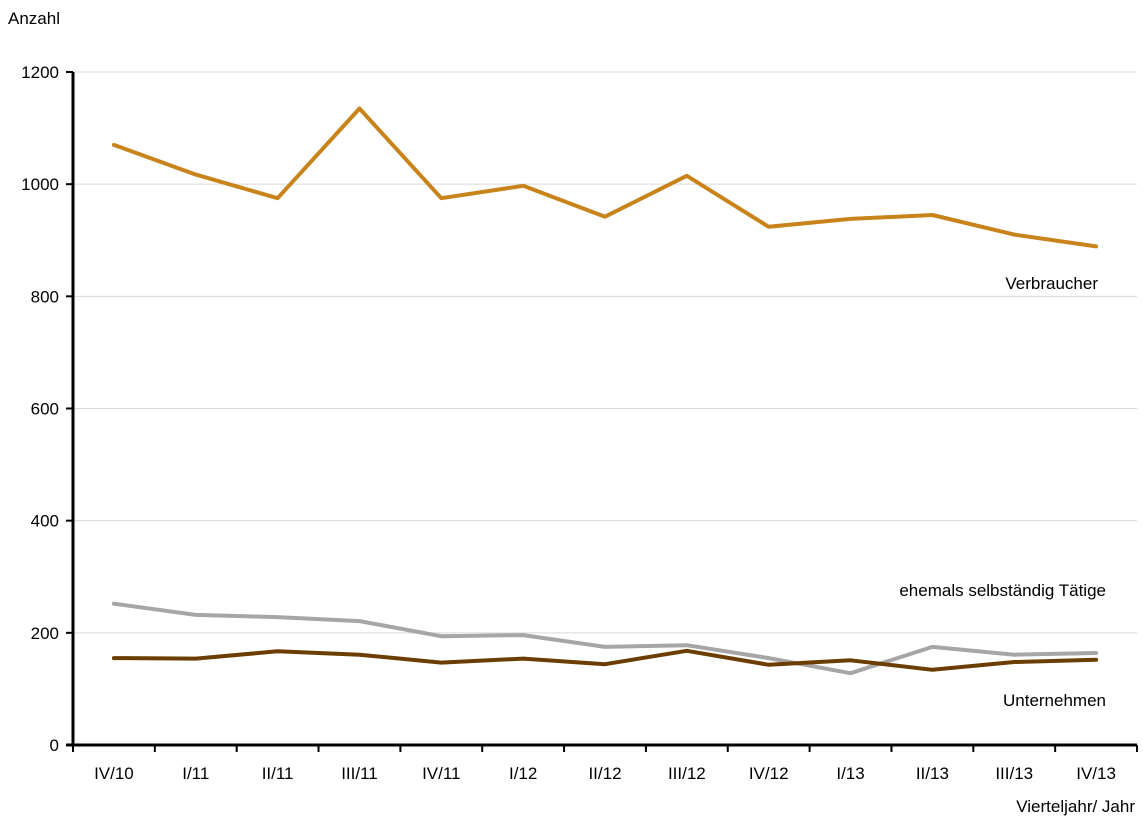 The height and width of the screenshot is (821, 1143). I want to click on y-tick-label-800: 800, so click(45, 296).